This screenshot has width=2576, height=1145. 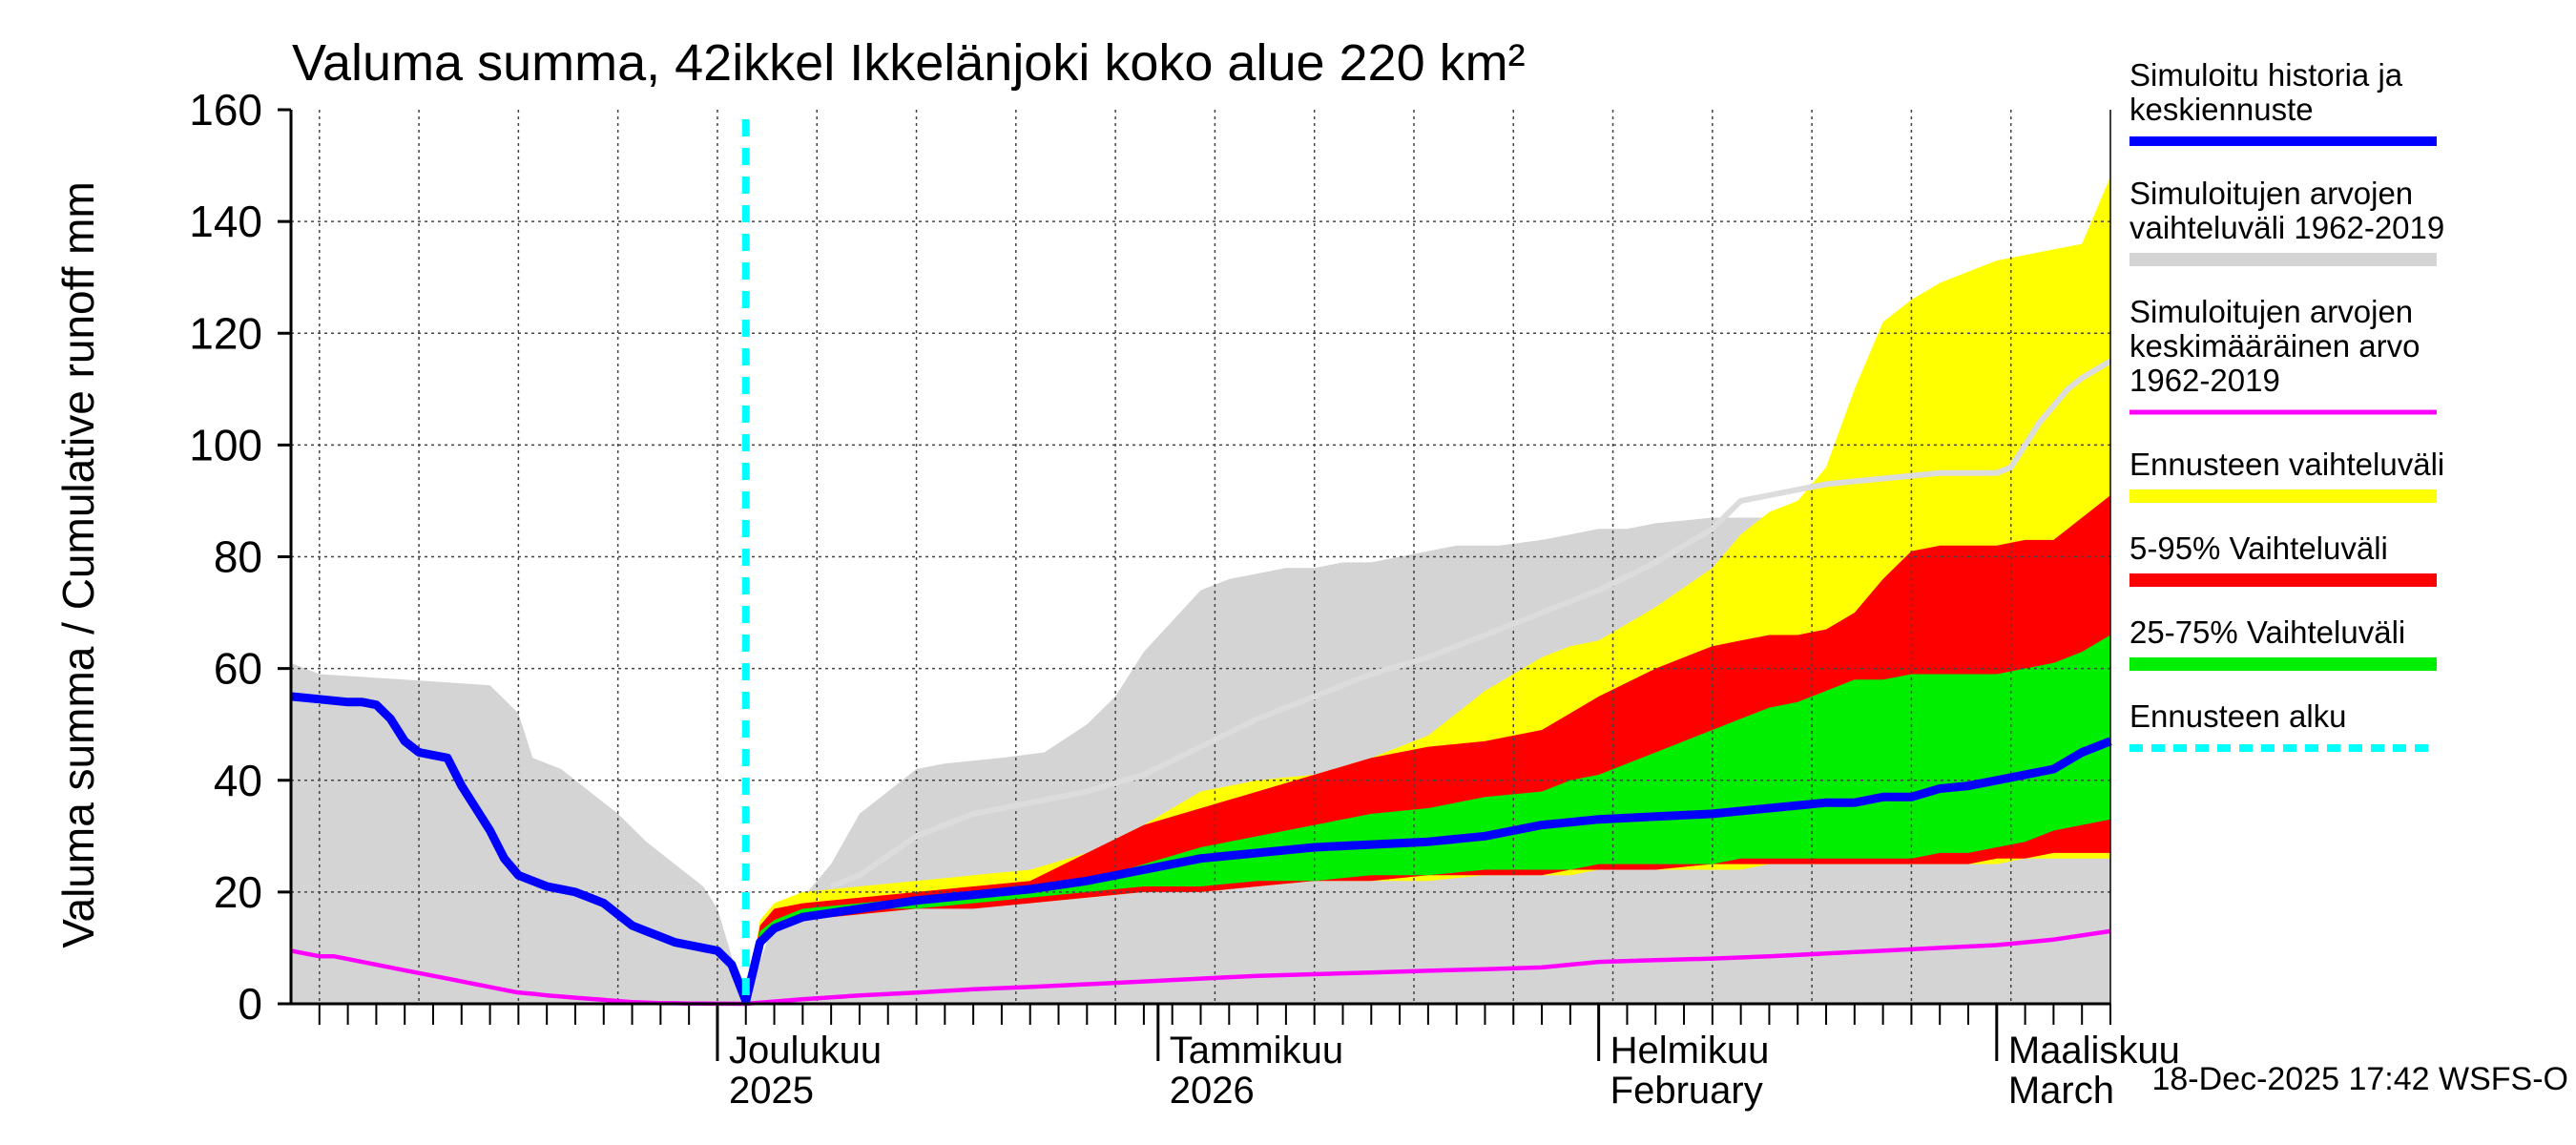 What do you see at coordinates (2267, 632) in the screenshot?
I see `legend-label-p25_75: 25-75% Vaihteluväli` at bounding box center [2267, 632].